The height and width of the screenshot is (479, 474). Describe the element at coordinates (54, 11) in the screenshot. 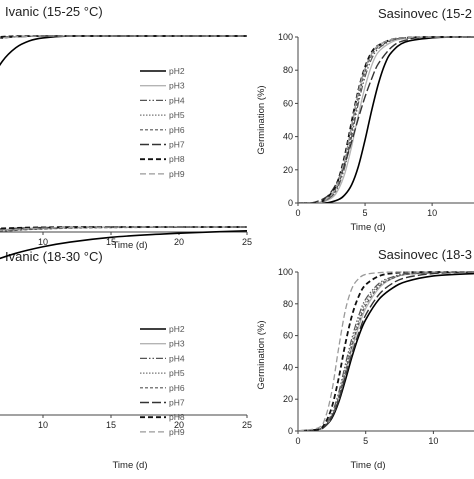

I see `panel-title: Ivanic (15-25 °C)` at that location.